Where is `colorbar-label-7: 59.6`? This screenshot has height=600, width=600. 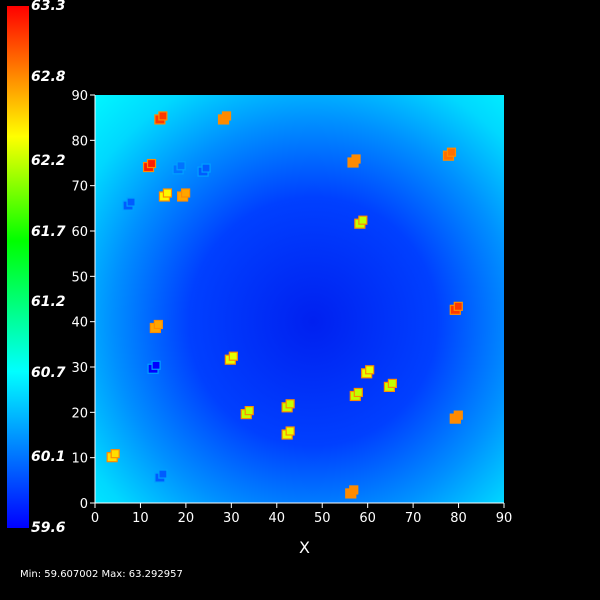
colorbar-label-7: 59.6 is located at coordinates (48, 528).